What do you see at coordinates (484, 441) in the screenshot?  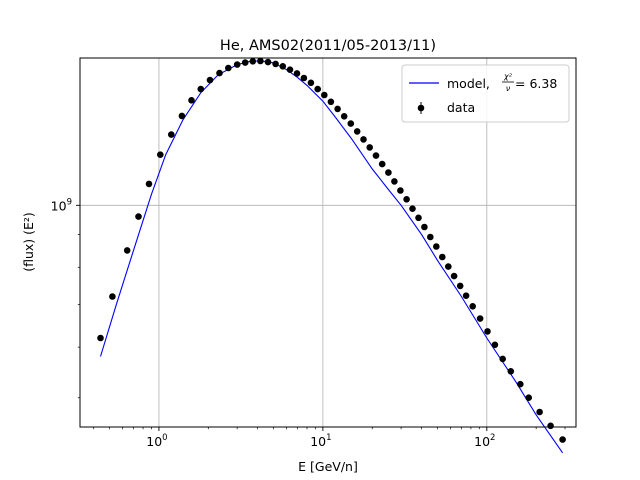 I see `x-tick-label: 10²` at bounding box center [484, 441].